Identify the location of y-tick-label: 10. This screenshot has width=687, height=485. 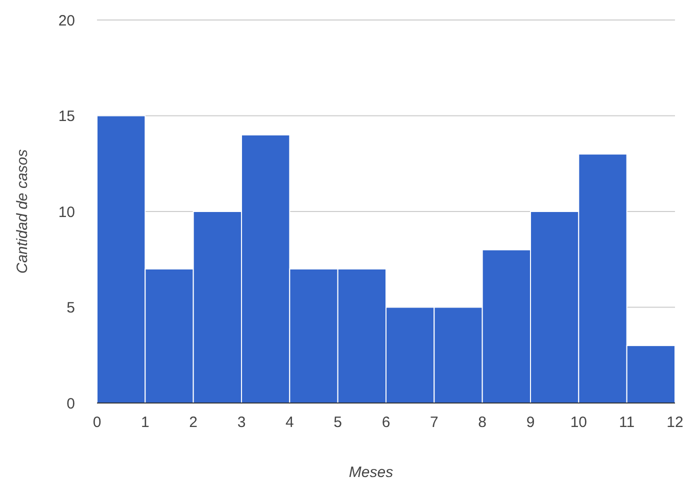
(66, 212).